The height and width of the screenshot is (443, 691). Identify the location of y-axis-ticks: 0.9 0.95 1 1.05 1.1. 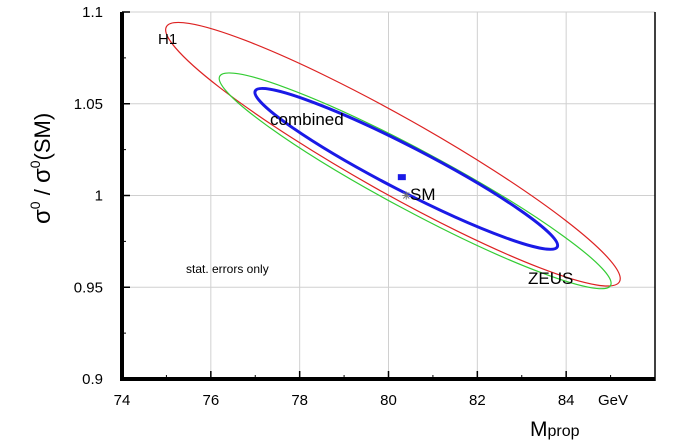
(102, 196).